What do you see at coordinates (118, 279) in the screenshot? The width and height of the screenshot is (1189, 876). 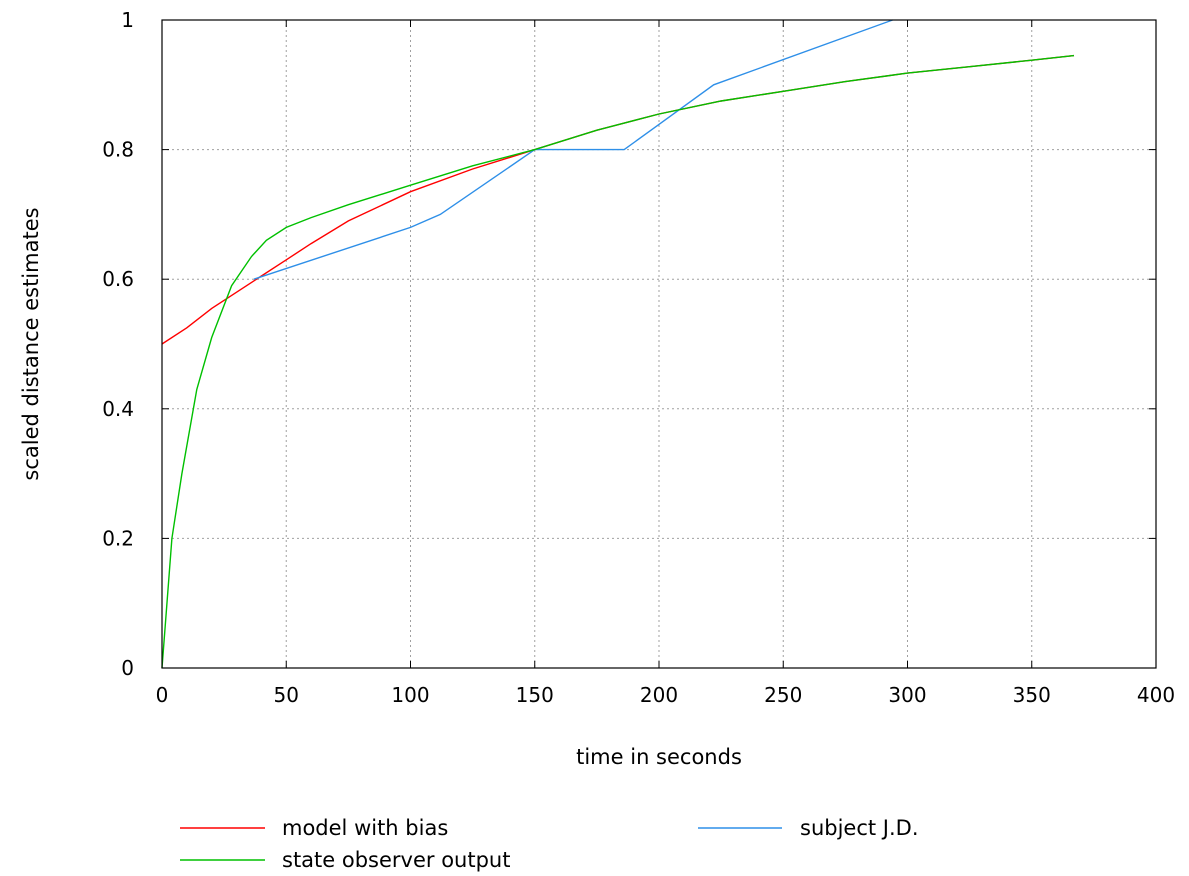 I see `y-tick-label: 0.6` at bounding box center [118, 279].